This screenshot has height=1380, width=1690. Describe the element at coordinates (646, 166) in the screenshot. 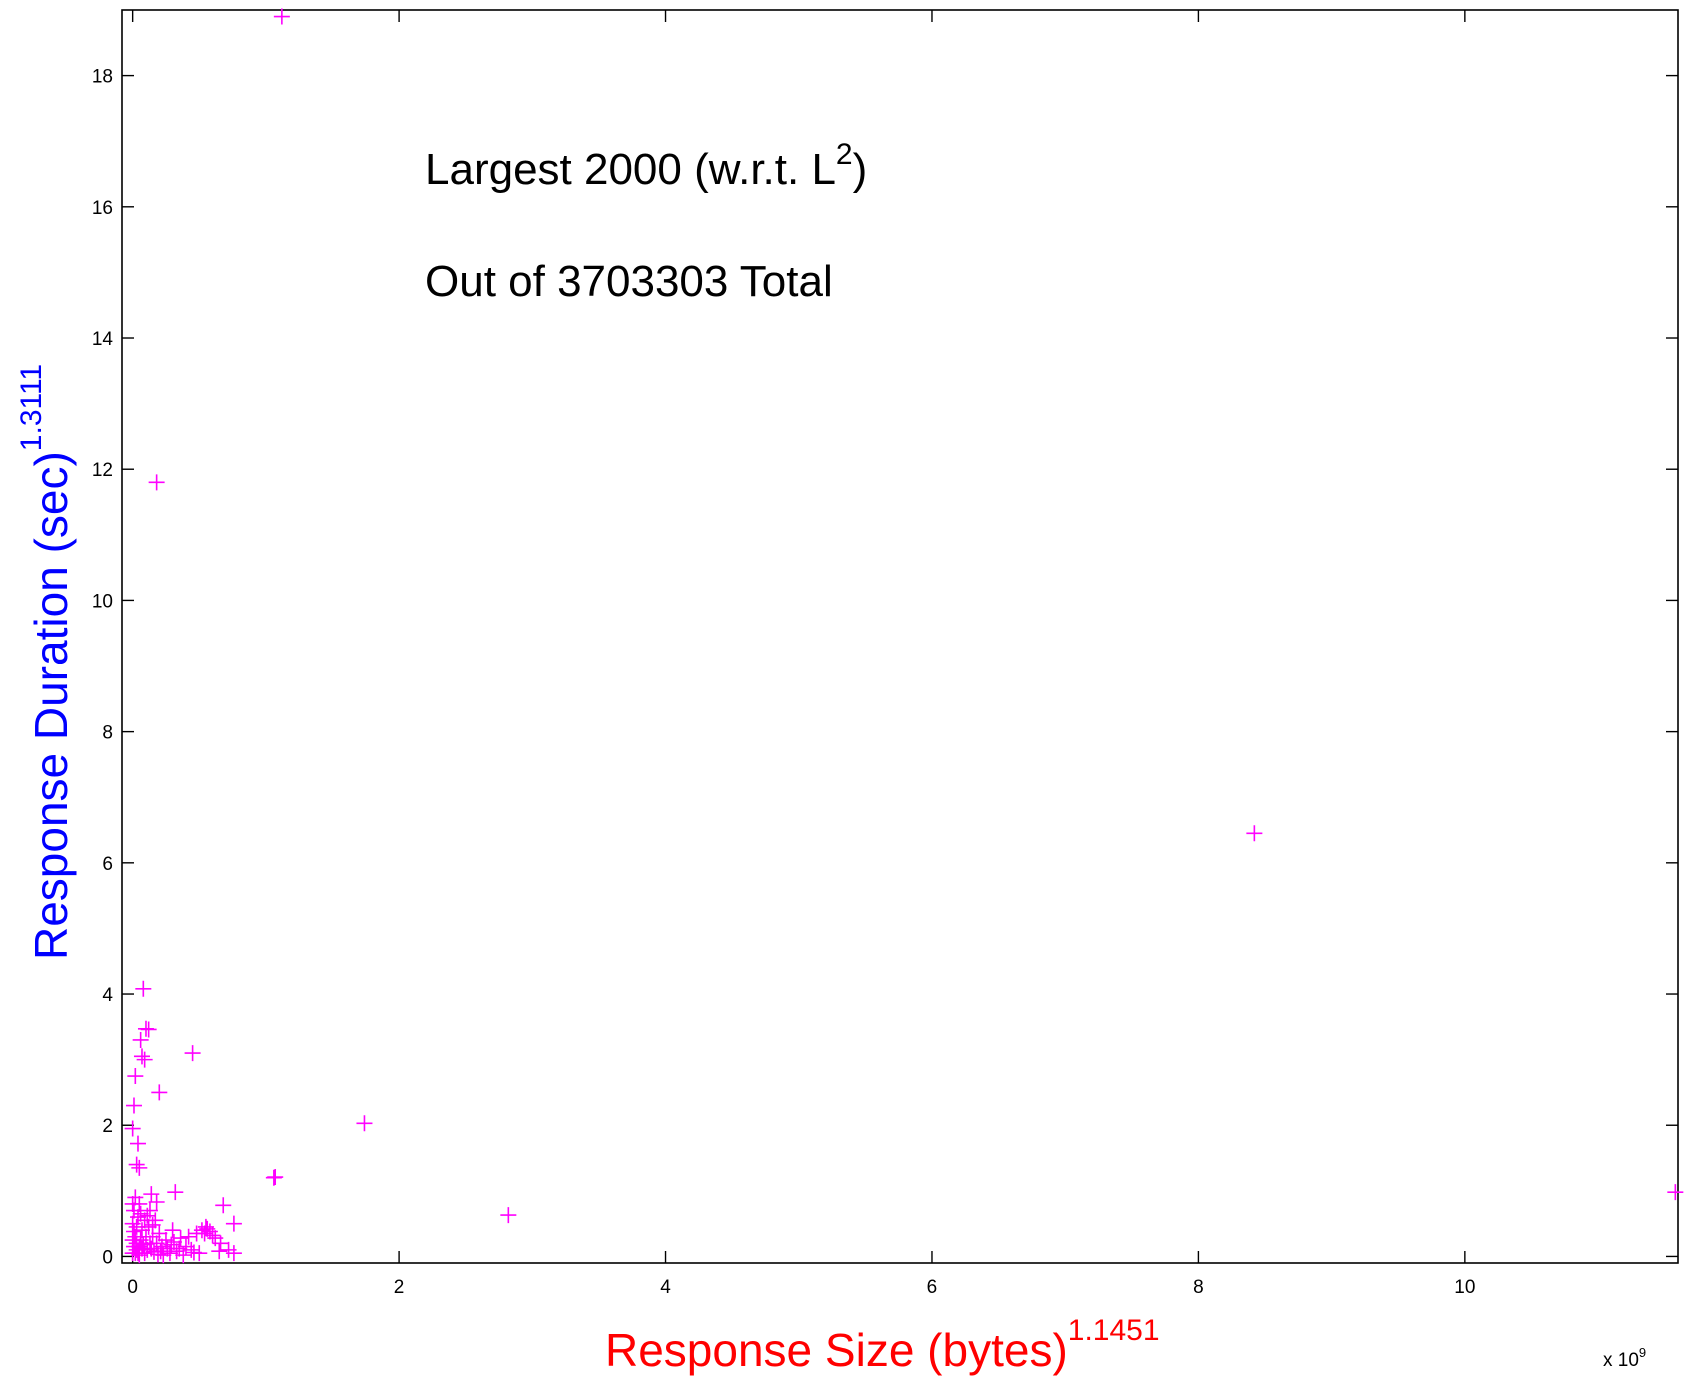

I see `annotation-largest: Largest 2000 (w.r.t. L2)` at that location.